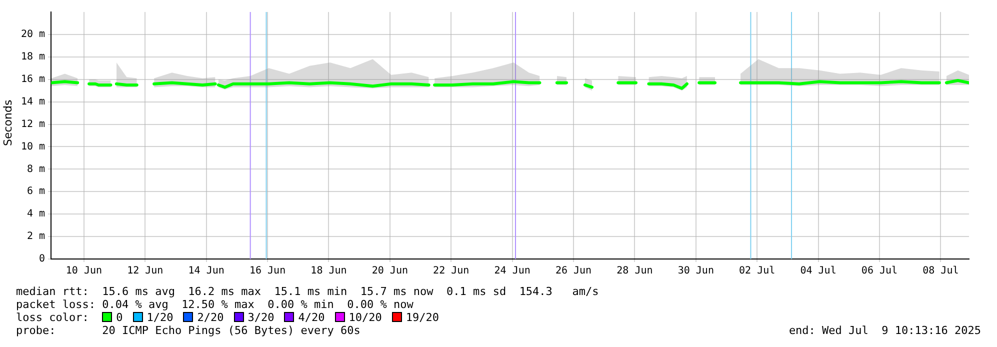 Image resolution: width=997 pixels, height=347 pixels. Describe the element at coordinates (53, 317) in the screenshot. I see `legend-title: loss color:` at that location.